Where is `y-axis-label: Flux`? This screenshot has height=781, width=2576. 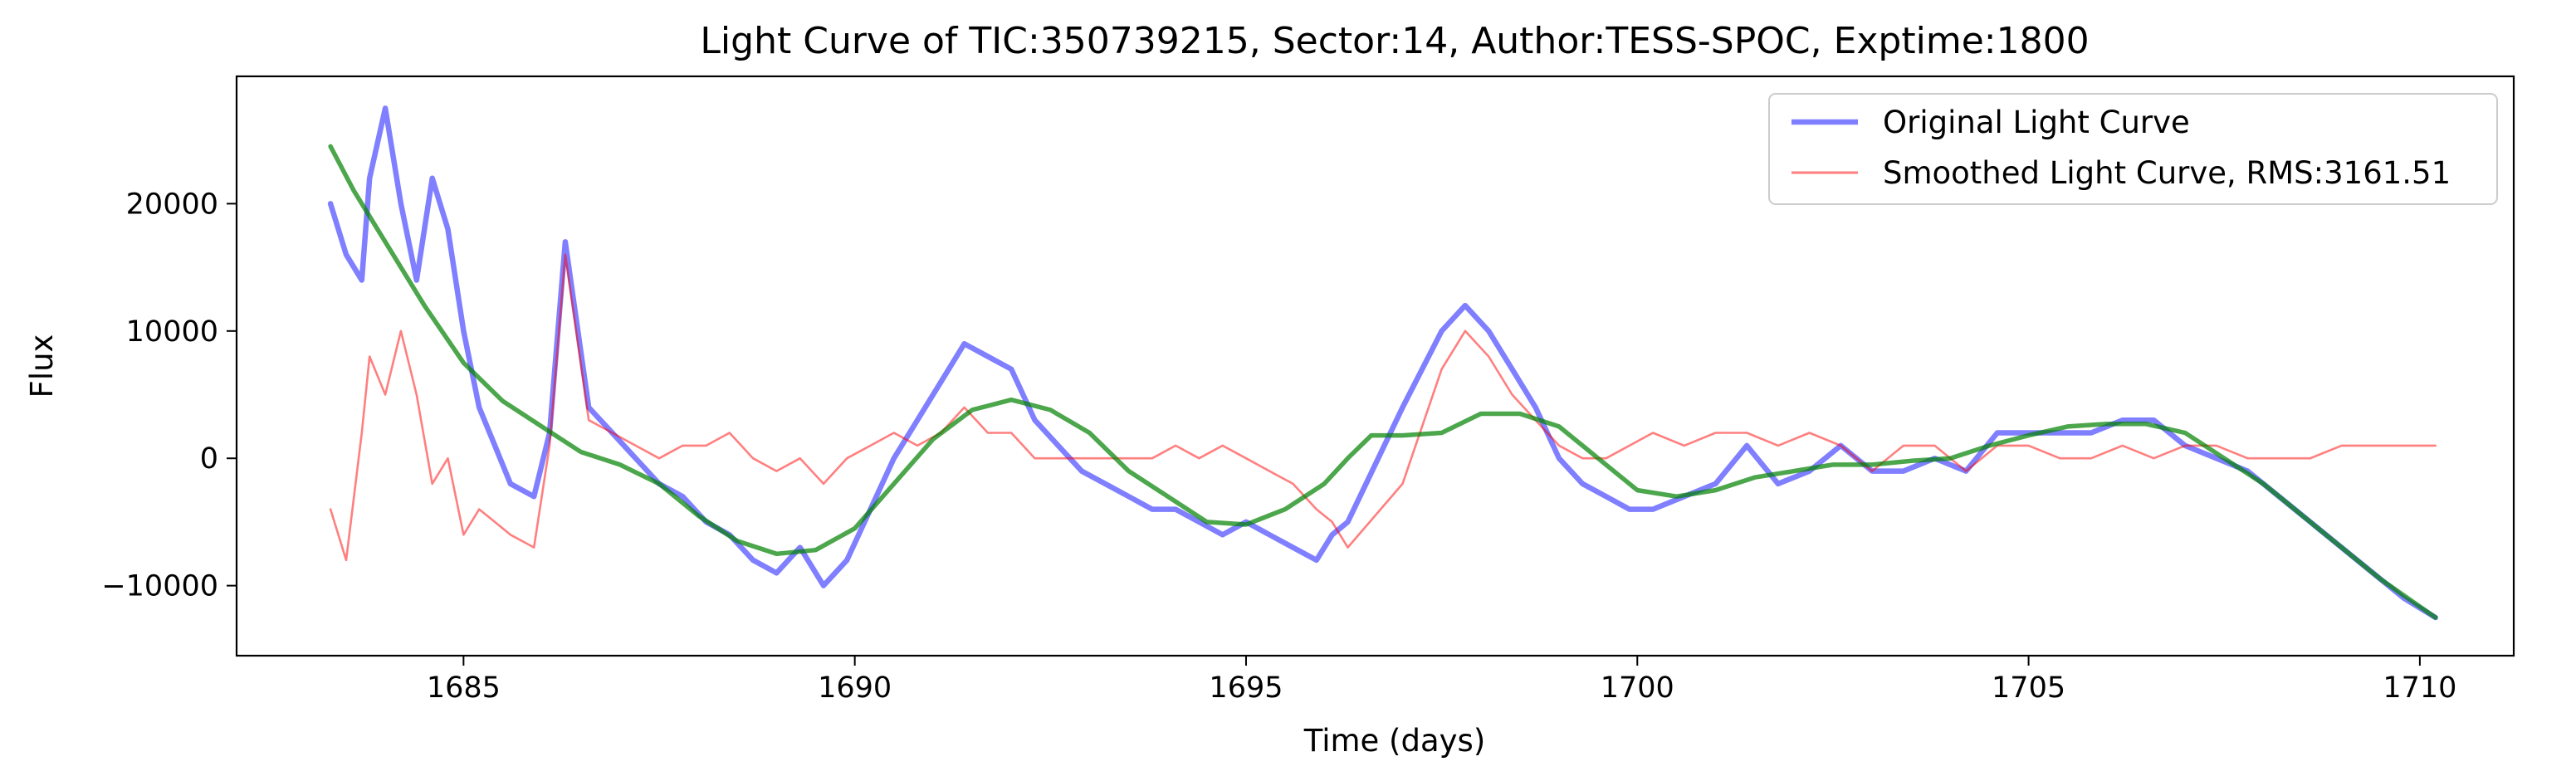 y-axis-label: Flux is located at coordinates (42, 366).